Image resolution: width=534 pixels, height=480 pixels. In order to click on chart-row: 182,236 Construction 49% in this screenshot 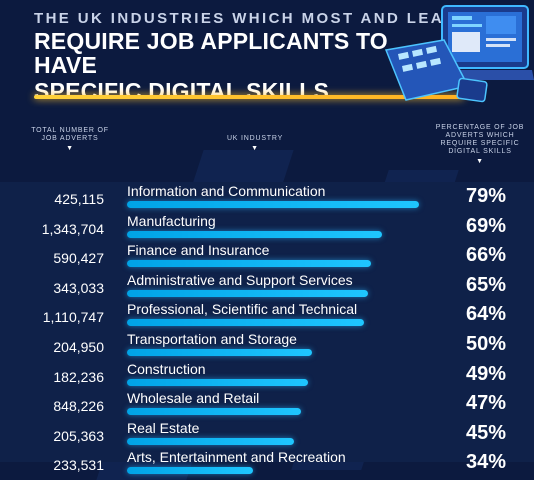, I will do `click(267, 375)`.